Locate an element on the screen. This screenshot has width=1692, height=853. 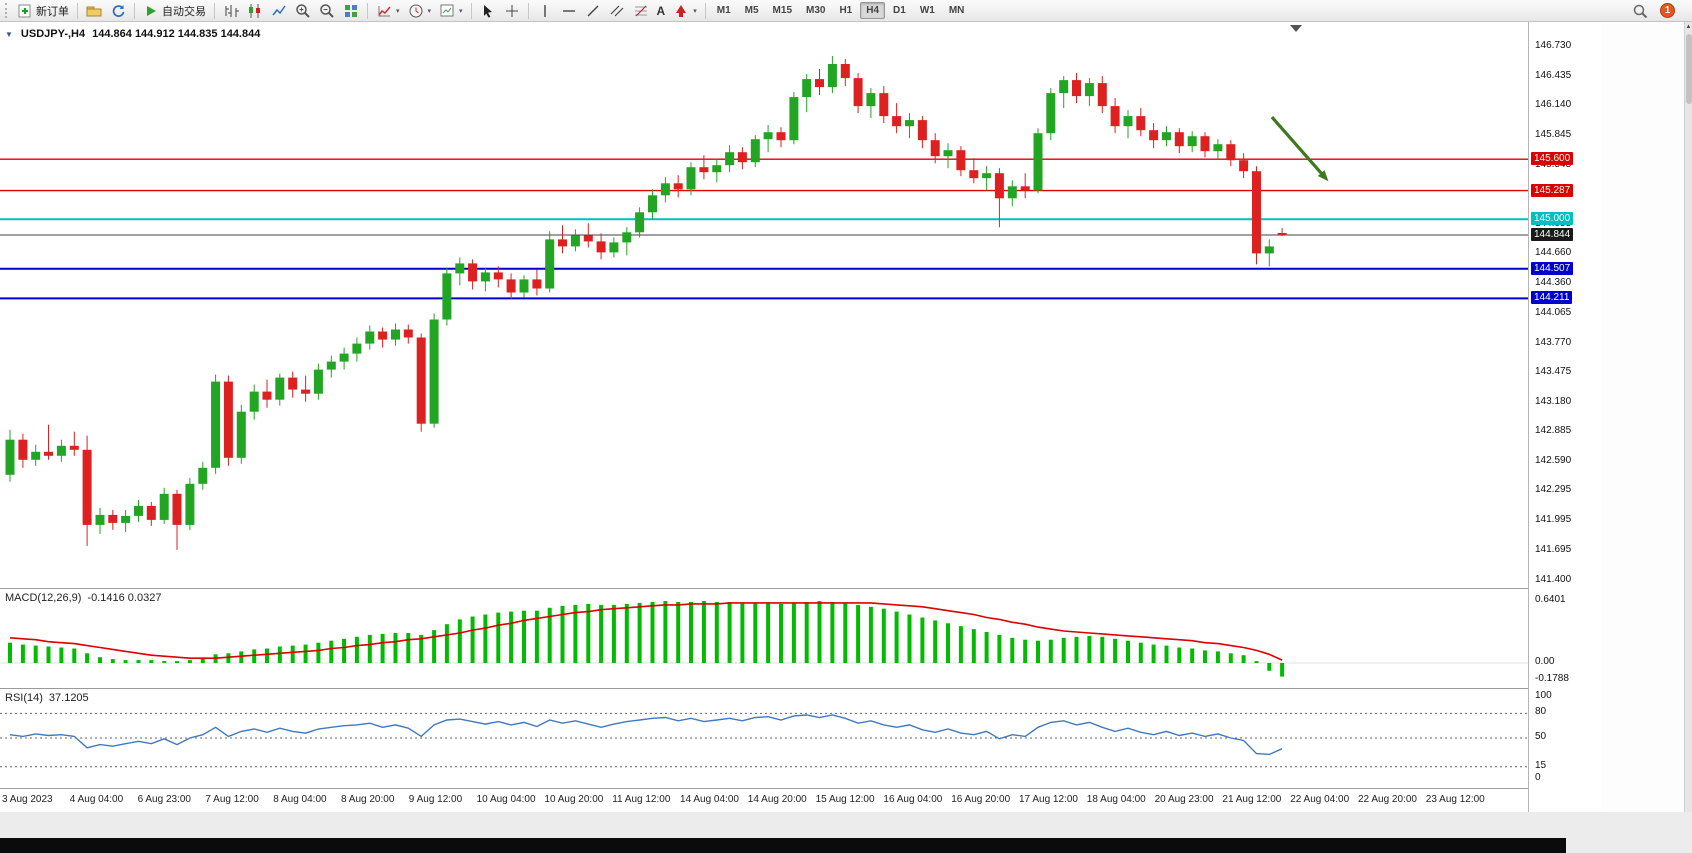
time-tick-label: 17 Aug 12:00 is located at coordinates (1048, 799).